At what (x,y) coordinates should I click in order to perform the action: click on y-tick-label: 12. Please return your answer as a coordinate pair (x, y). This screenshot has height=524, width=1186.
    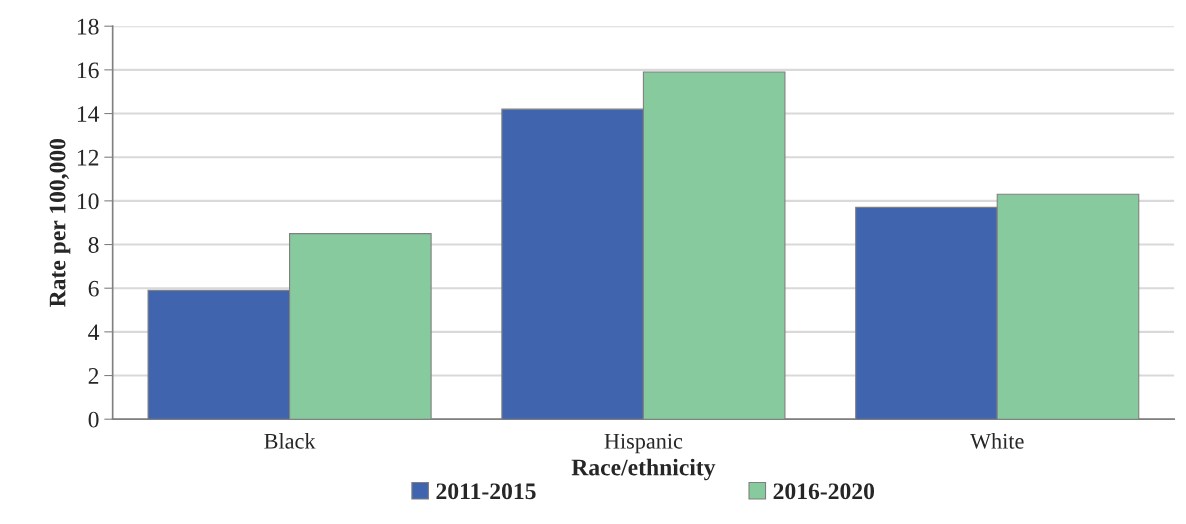
    Looking at the image, I should click on (88, 157).